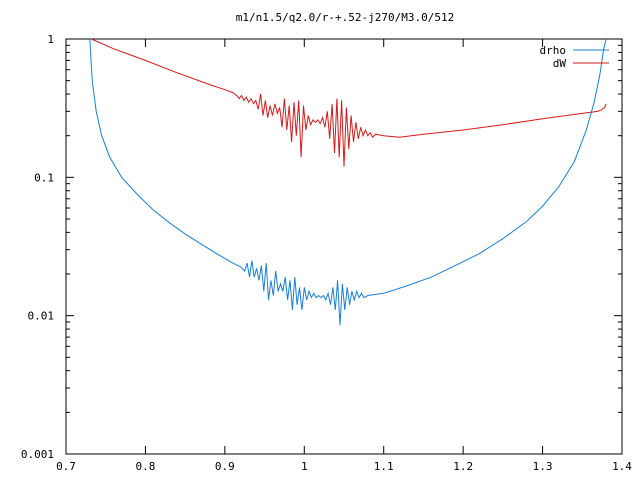 This screenshot has height=485, width=640. Describe the element at coordinates (37, 454) in the screenshot. I see `y-tick-label: 0.001` at that location.